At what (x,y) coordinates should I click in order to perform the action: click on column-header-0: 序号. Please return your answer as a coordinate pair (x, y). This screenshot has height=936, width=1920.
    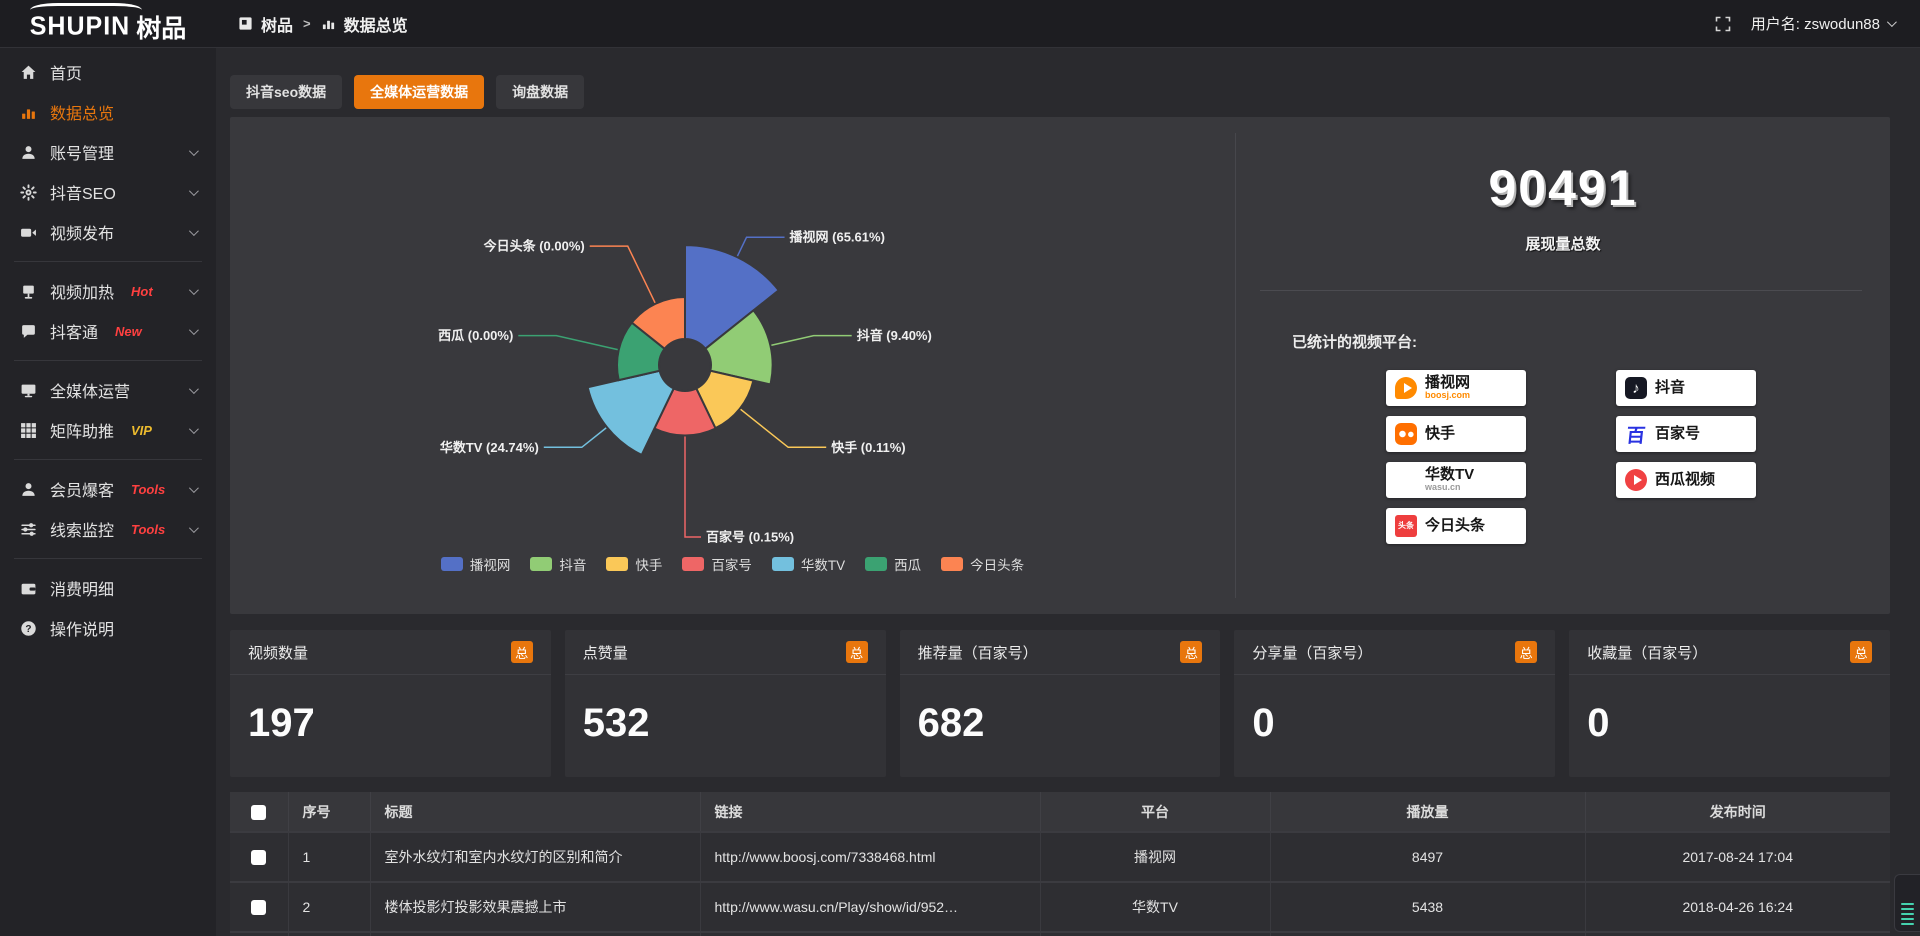
    Looking at the image, I should click on (329, 812).